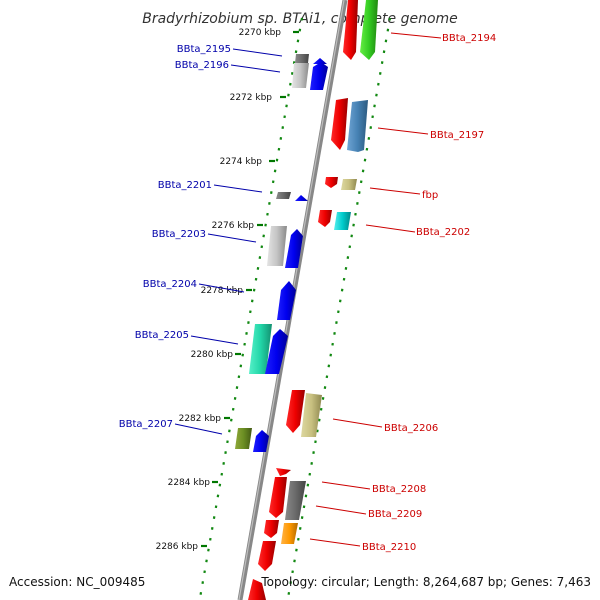 The width and height of the screenshot is (600, 600). What do you see at coordinates (177, 547) in the screenshot?
I see `tick-label-2286: 2286 kbp` at bounding box center [177, 547].